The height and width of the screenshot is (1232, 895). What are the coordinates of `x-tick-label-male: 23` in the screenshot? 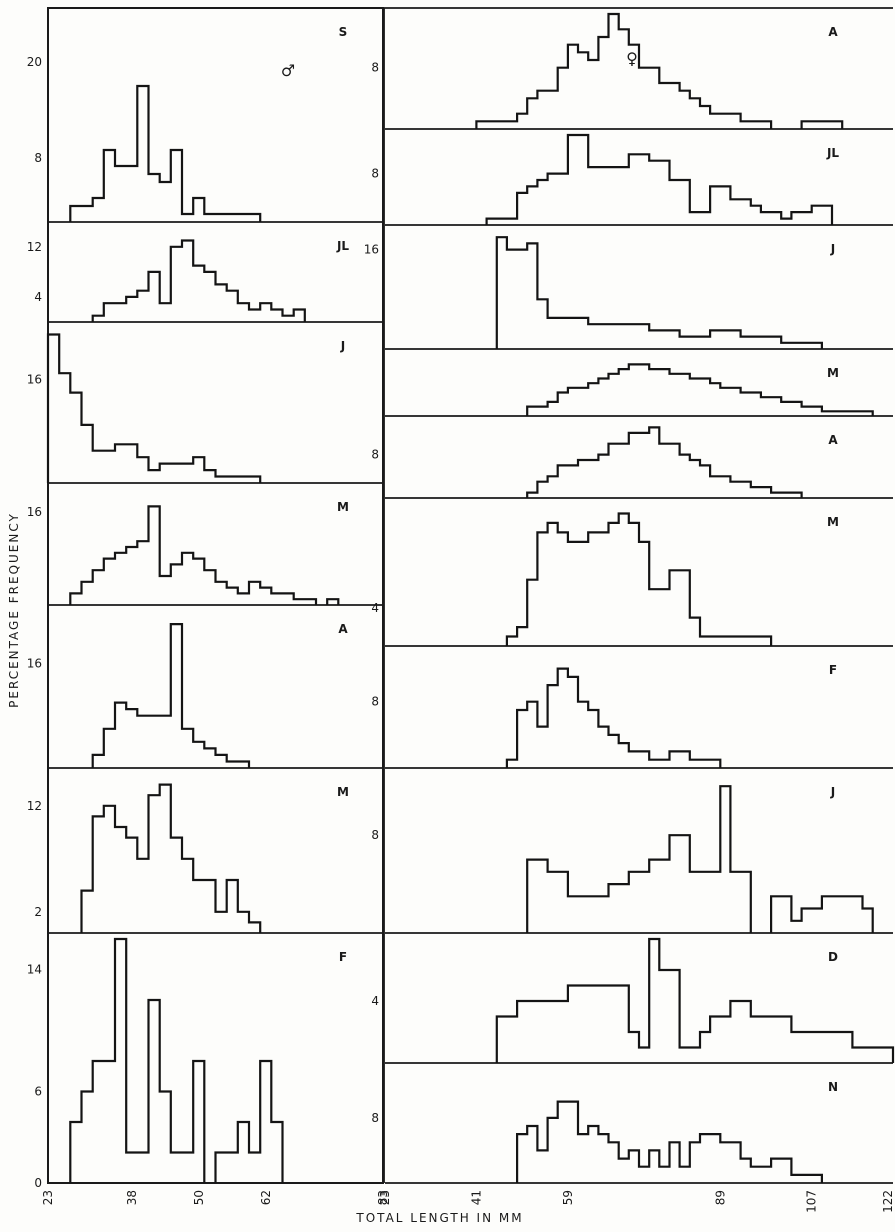 It's located at (48, 1197).